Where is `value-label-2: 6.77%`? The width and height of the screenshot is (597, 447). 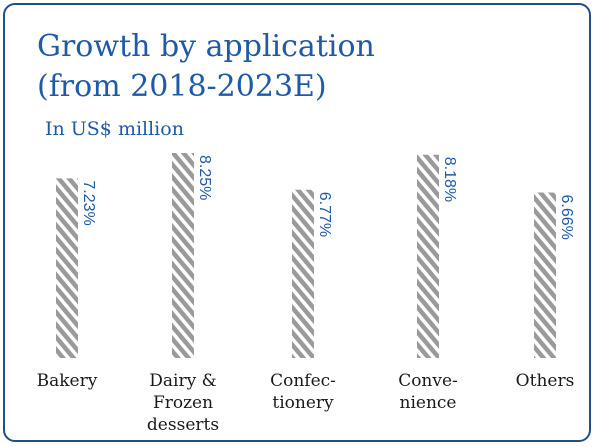
value-label-2: 6.77% is located at coordinates (324, 214).